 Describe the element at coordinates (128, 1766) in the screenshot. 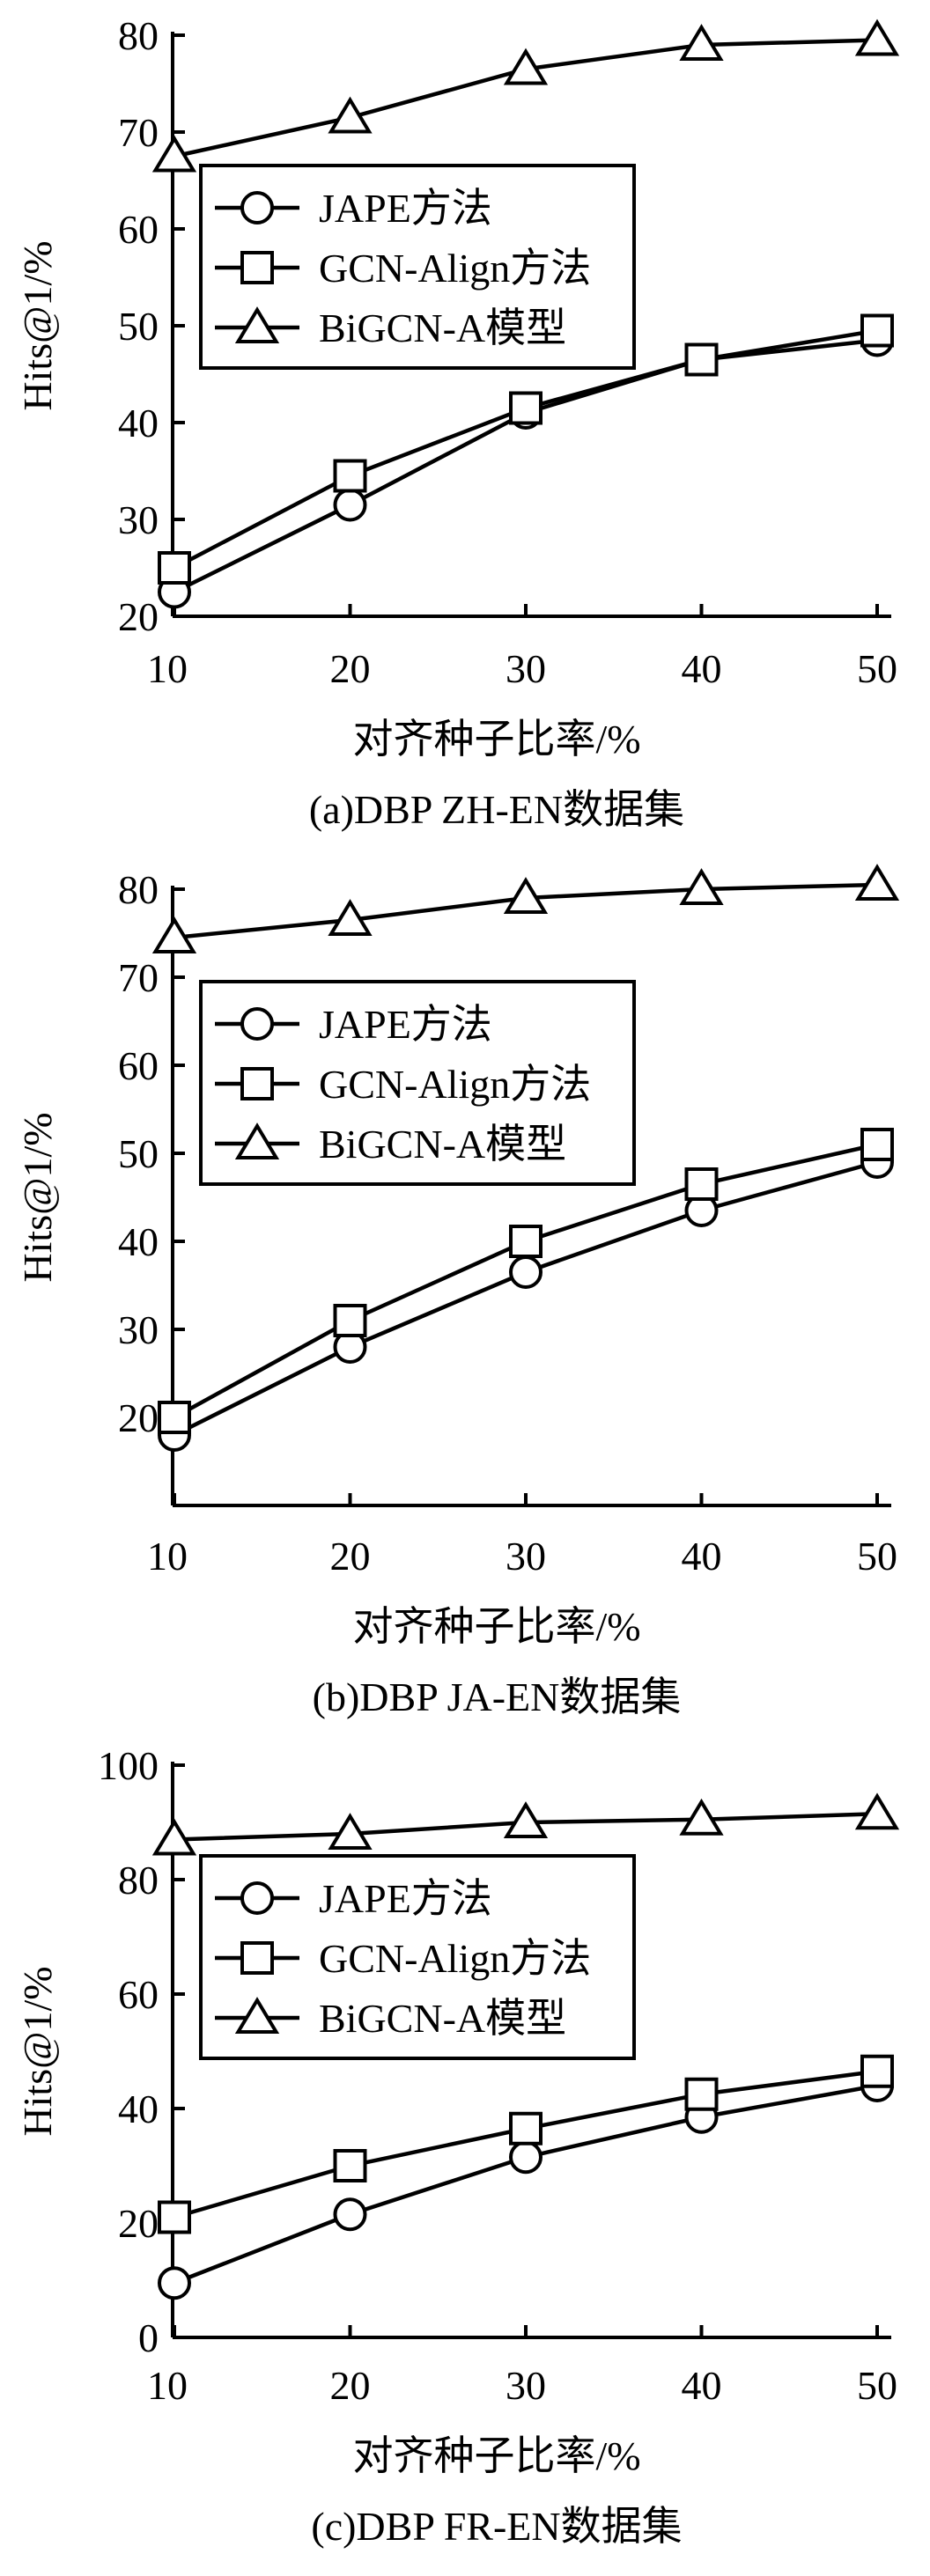

I see `y-tick-label: 100` at that location.